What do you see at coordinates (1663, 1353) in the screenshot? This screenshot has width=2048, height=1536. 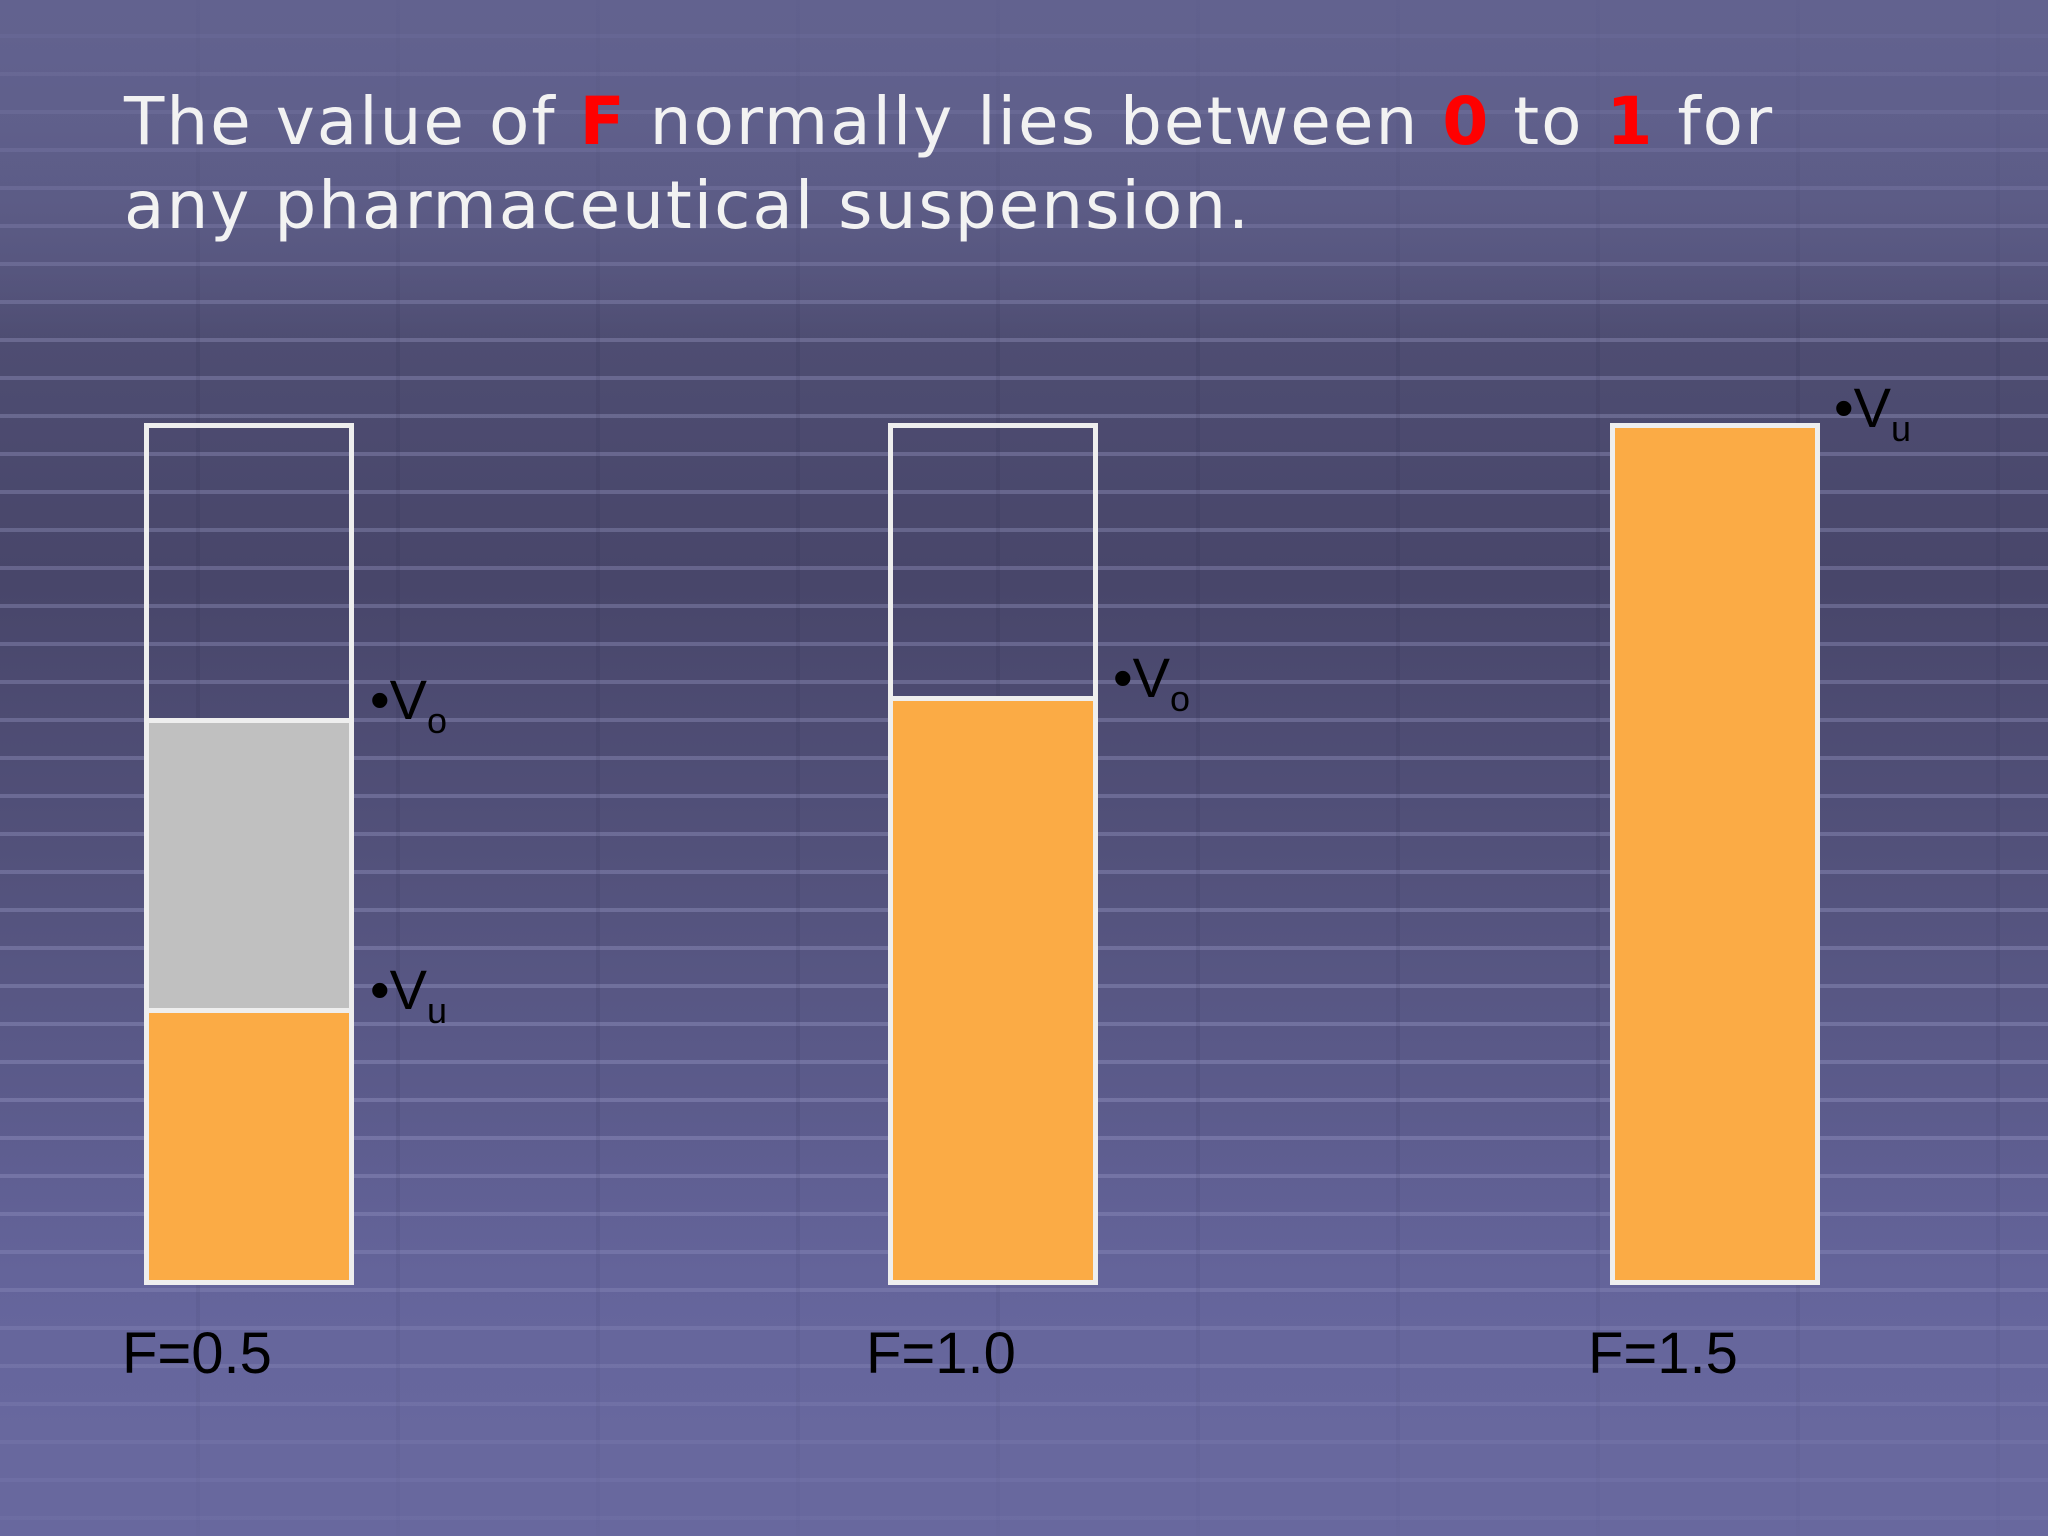 I see `f-label: F=1.5` at bounding box center [1663, 1353].